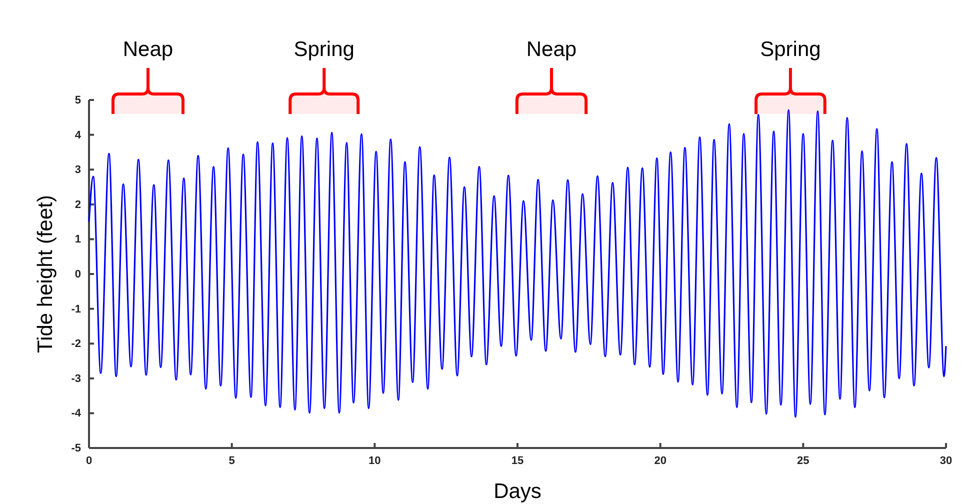 This screenshot has width=979, height=504. I want to click on y-tick-label: 4, so click(78, 135).